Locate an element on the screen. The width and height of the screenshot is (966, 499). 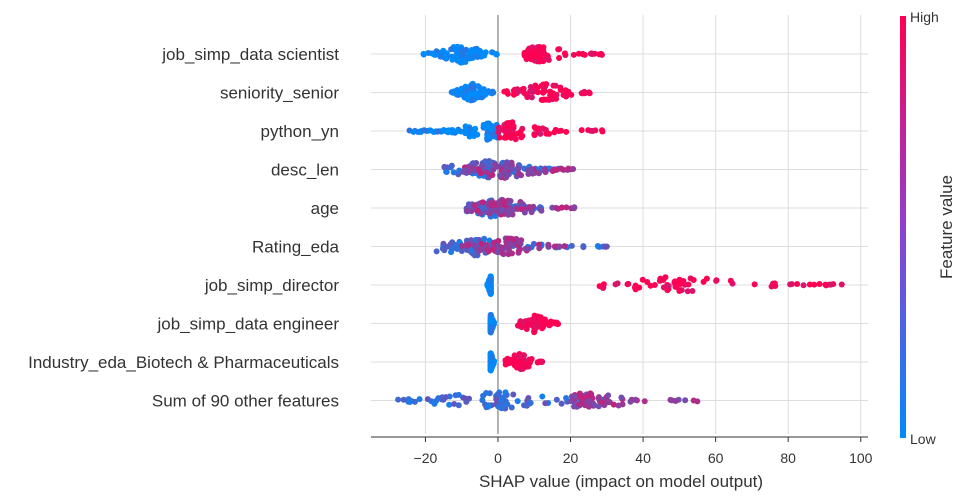
x-tick-label: 80 is located at coordinates (788, 458).